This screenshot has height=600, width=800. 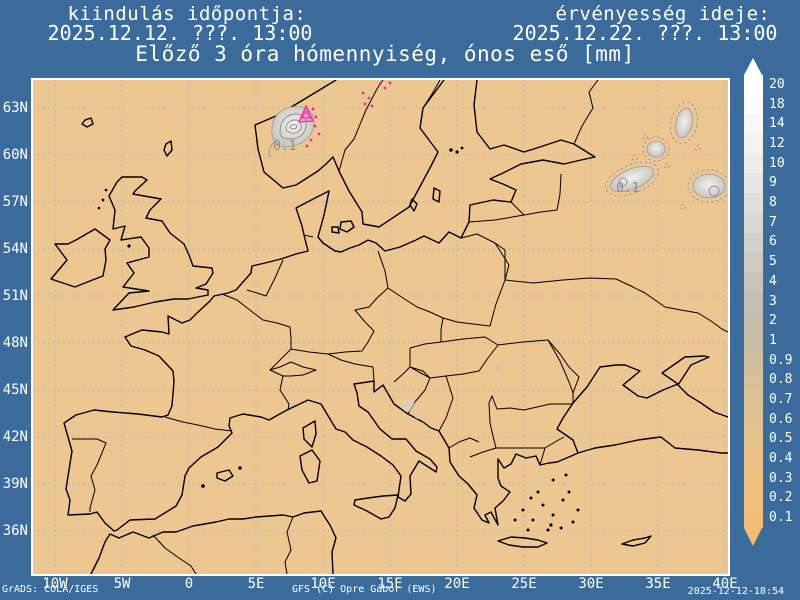 I want to click on colorbar-label: 9, so click(x=773, y=183).